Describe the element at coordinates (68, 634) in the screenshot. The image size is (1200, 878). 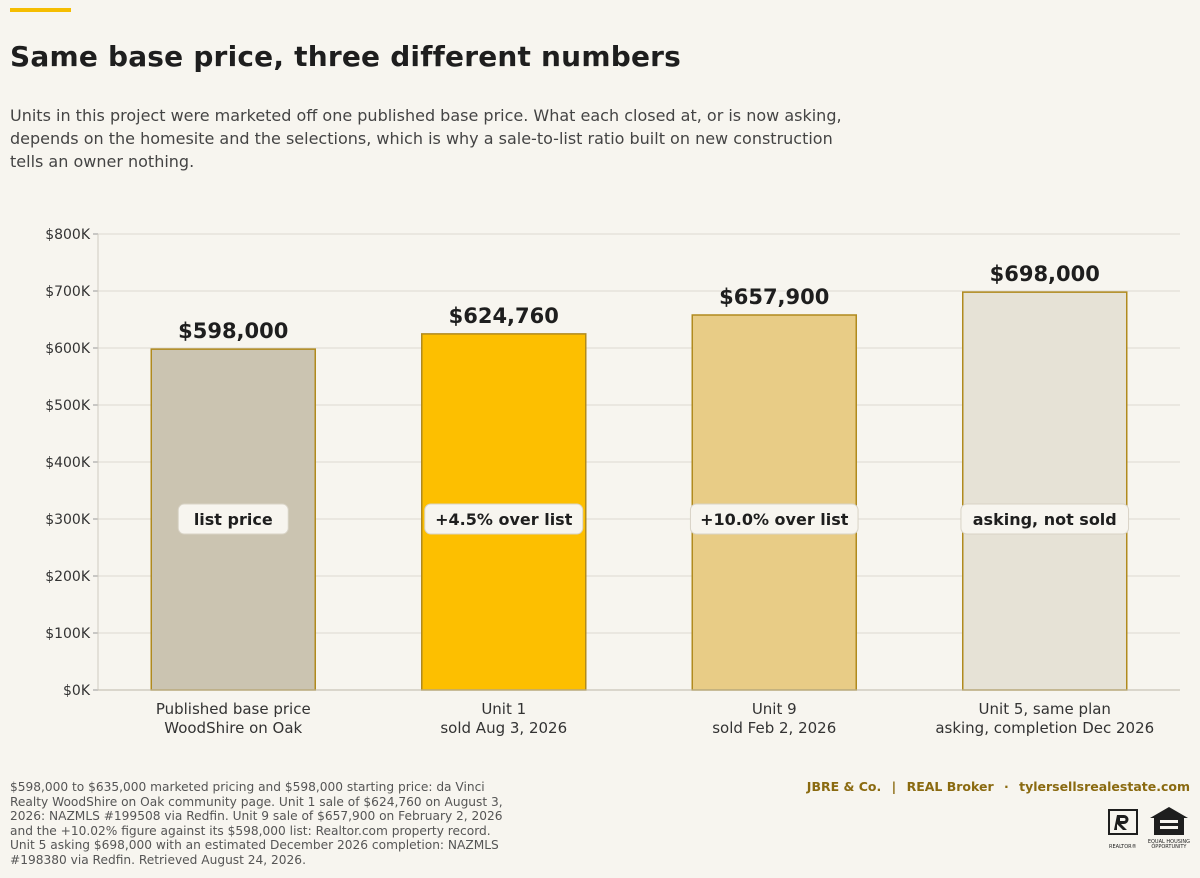
I see `y-tick-label: $100K` at that location.